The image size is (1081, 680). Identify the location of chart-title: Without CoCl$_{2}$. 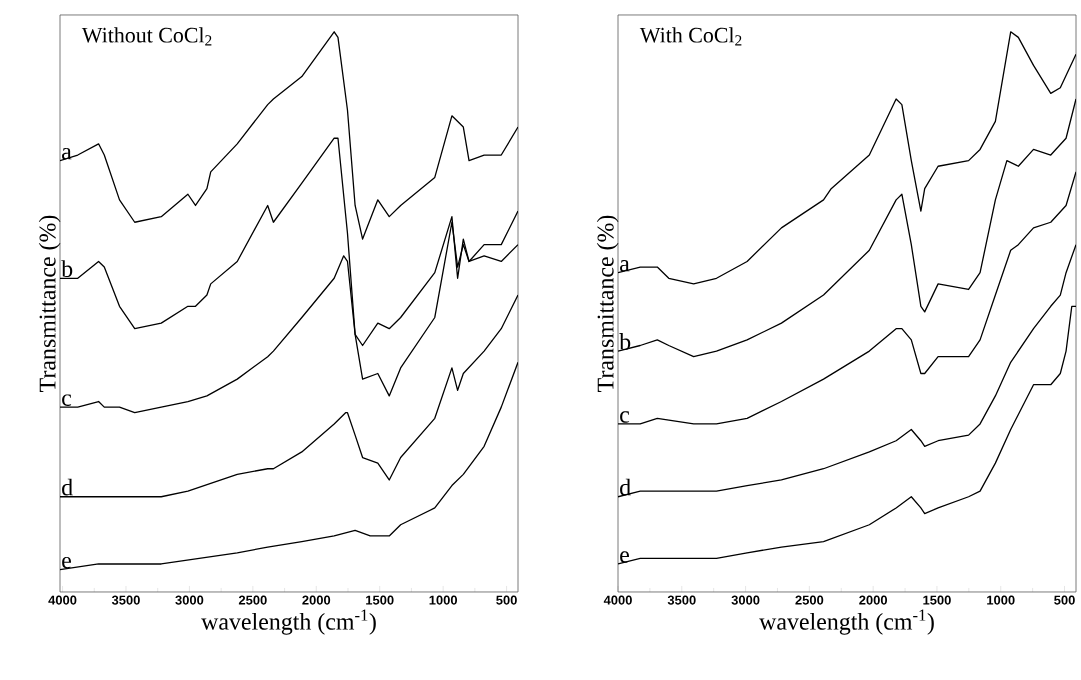
(146, 36).